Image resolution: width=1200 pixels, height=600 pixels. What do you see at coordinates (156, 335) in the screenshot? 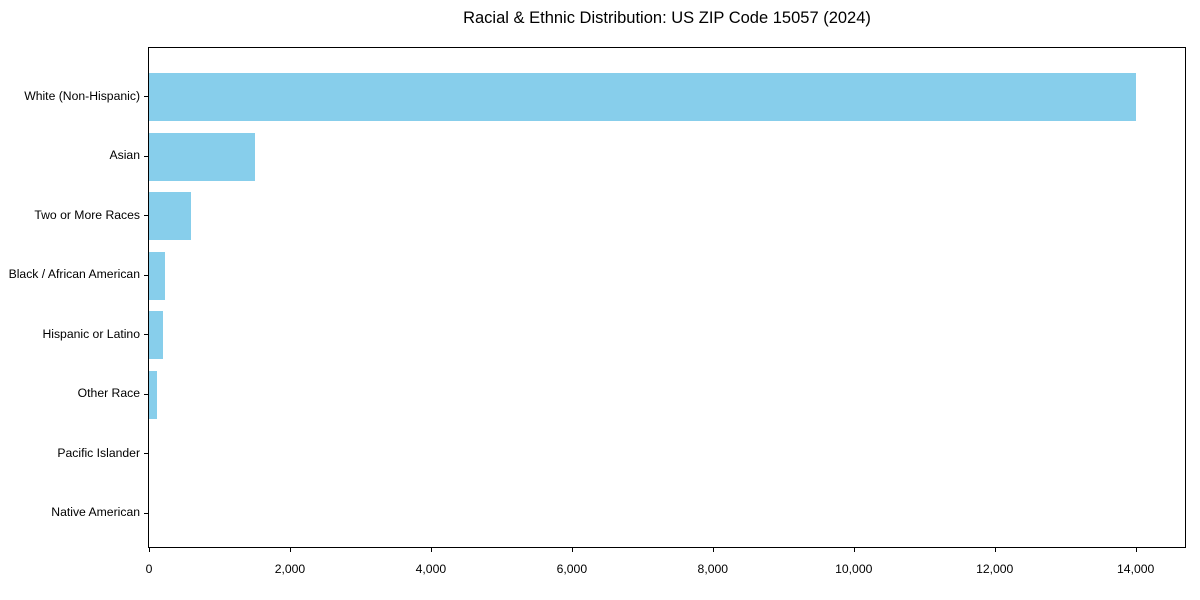
I see `bar-hispanic-or-latino` at bounding box center [156, 335].